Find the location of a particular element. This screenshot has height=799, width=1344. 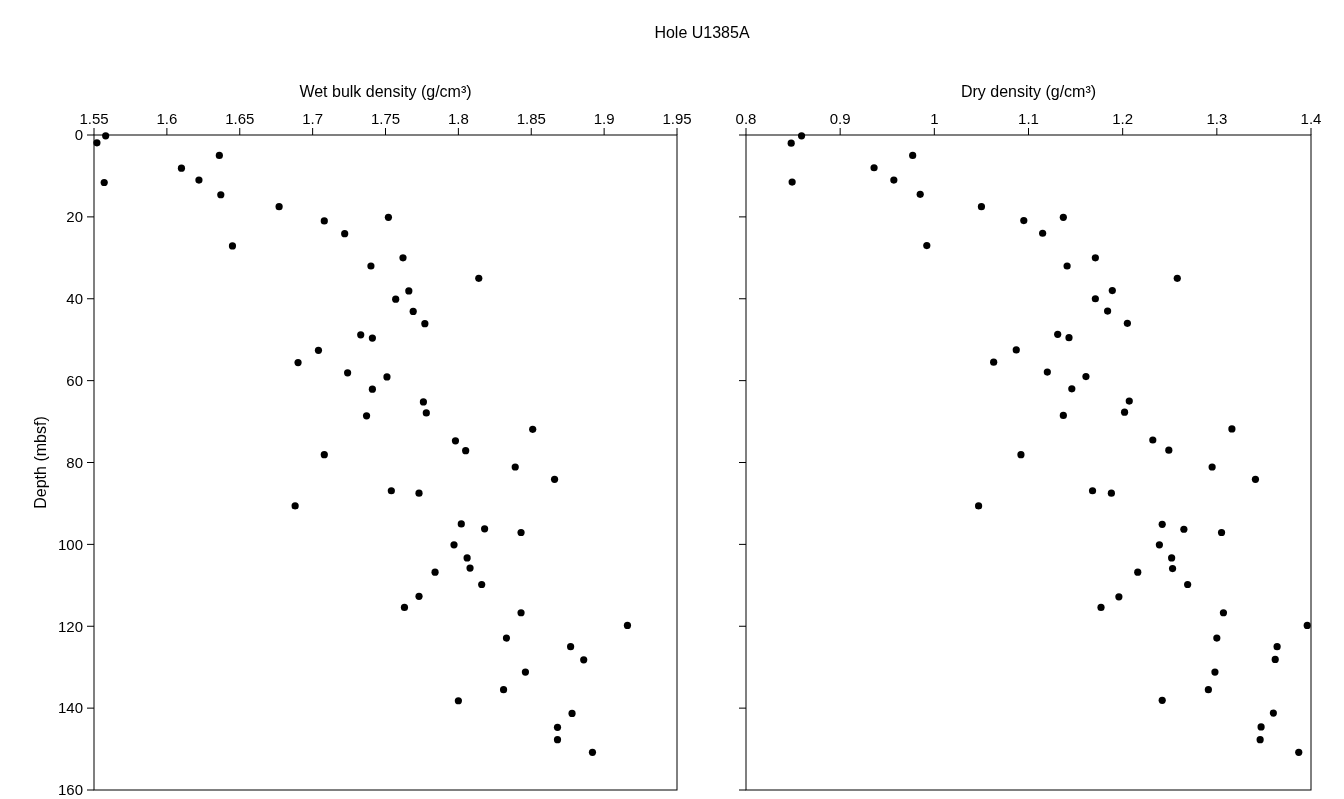

x-tick-label: 1.9 is located at coordinates (604, 118).